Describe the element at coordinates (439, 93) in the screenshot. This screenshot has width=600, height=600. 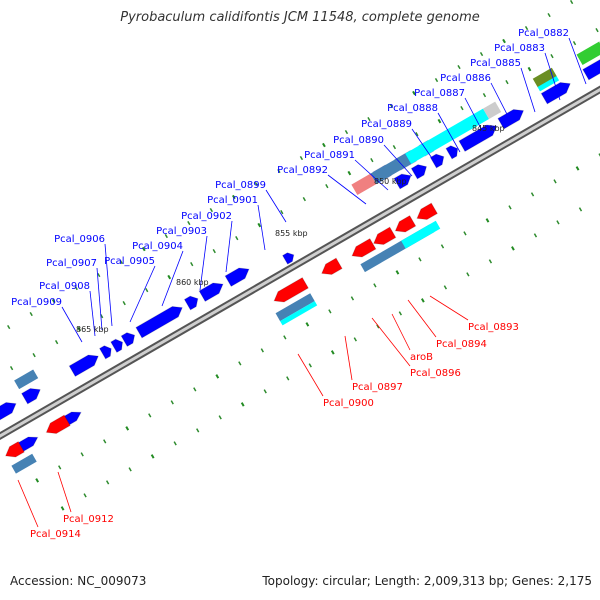
I see `gene-label: Pcal_0887` at that location.